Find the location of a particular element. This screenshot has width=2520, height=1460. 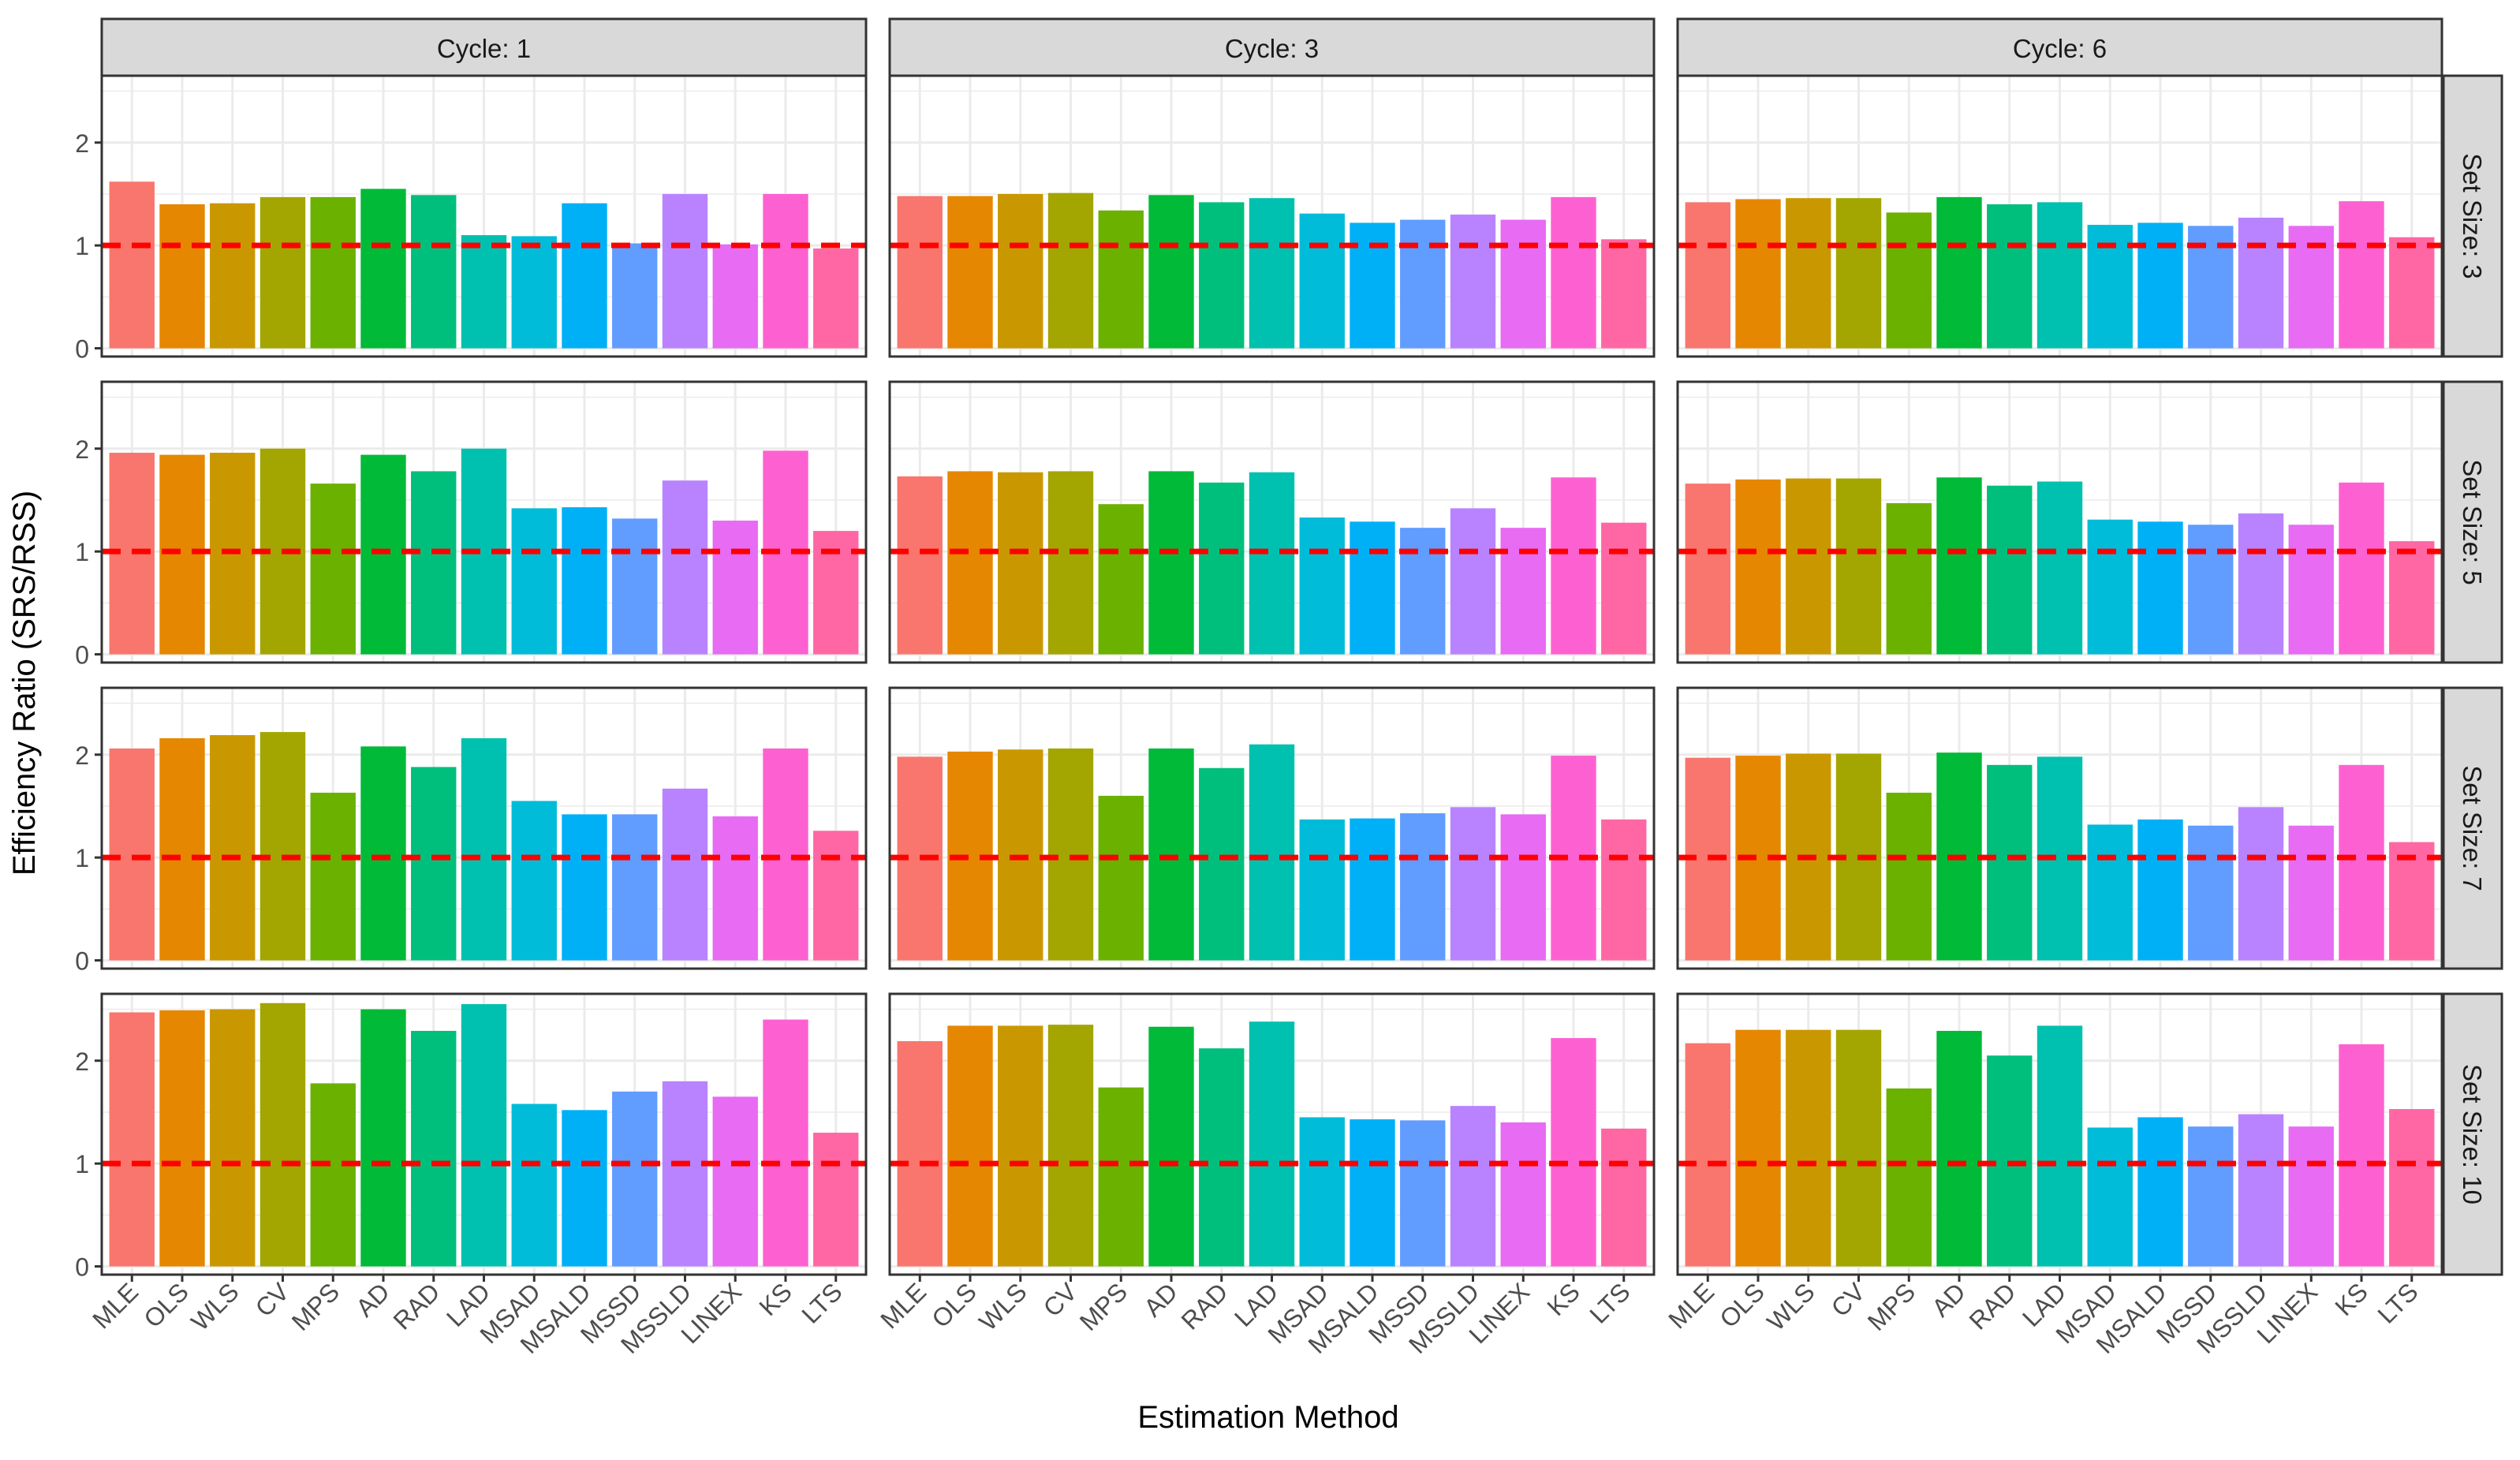

row-strip-label: Set Size: 3 is located at coordinates (2472, 216).